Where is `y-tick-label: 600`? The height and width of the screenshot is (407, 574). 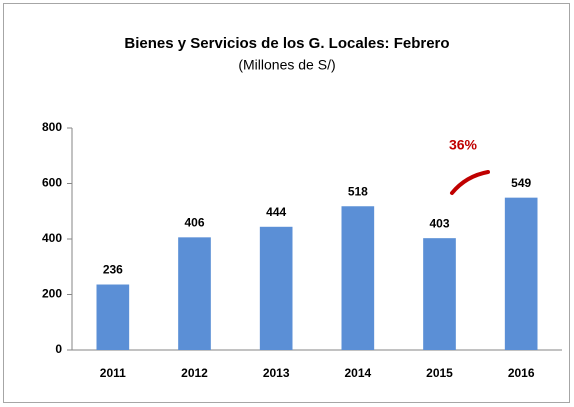 y-tick-label: 600 is located at coordinates (52, 183).